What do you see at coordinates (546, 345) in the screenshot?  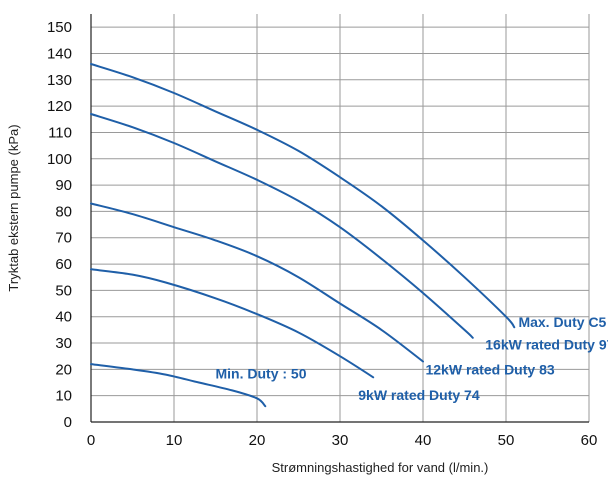 I see `series-label-1: 16kW rated Duty 97` at bounding box center [546, 345].